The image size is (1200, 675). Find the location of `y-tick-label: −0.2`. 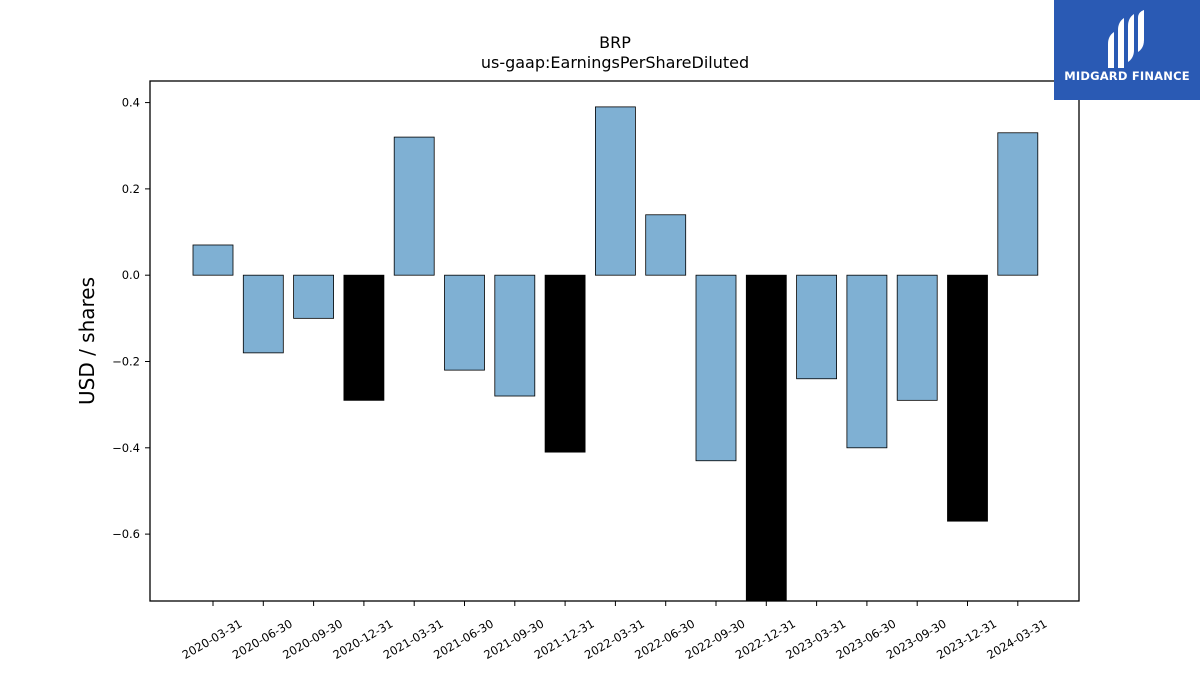

y-tick-label: −0.2 is located at coordinates (126, 361).